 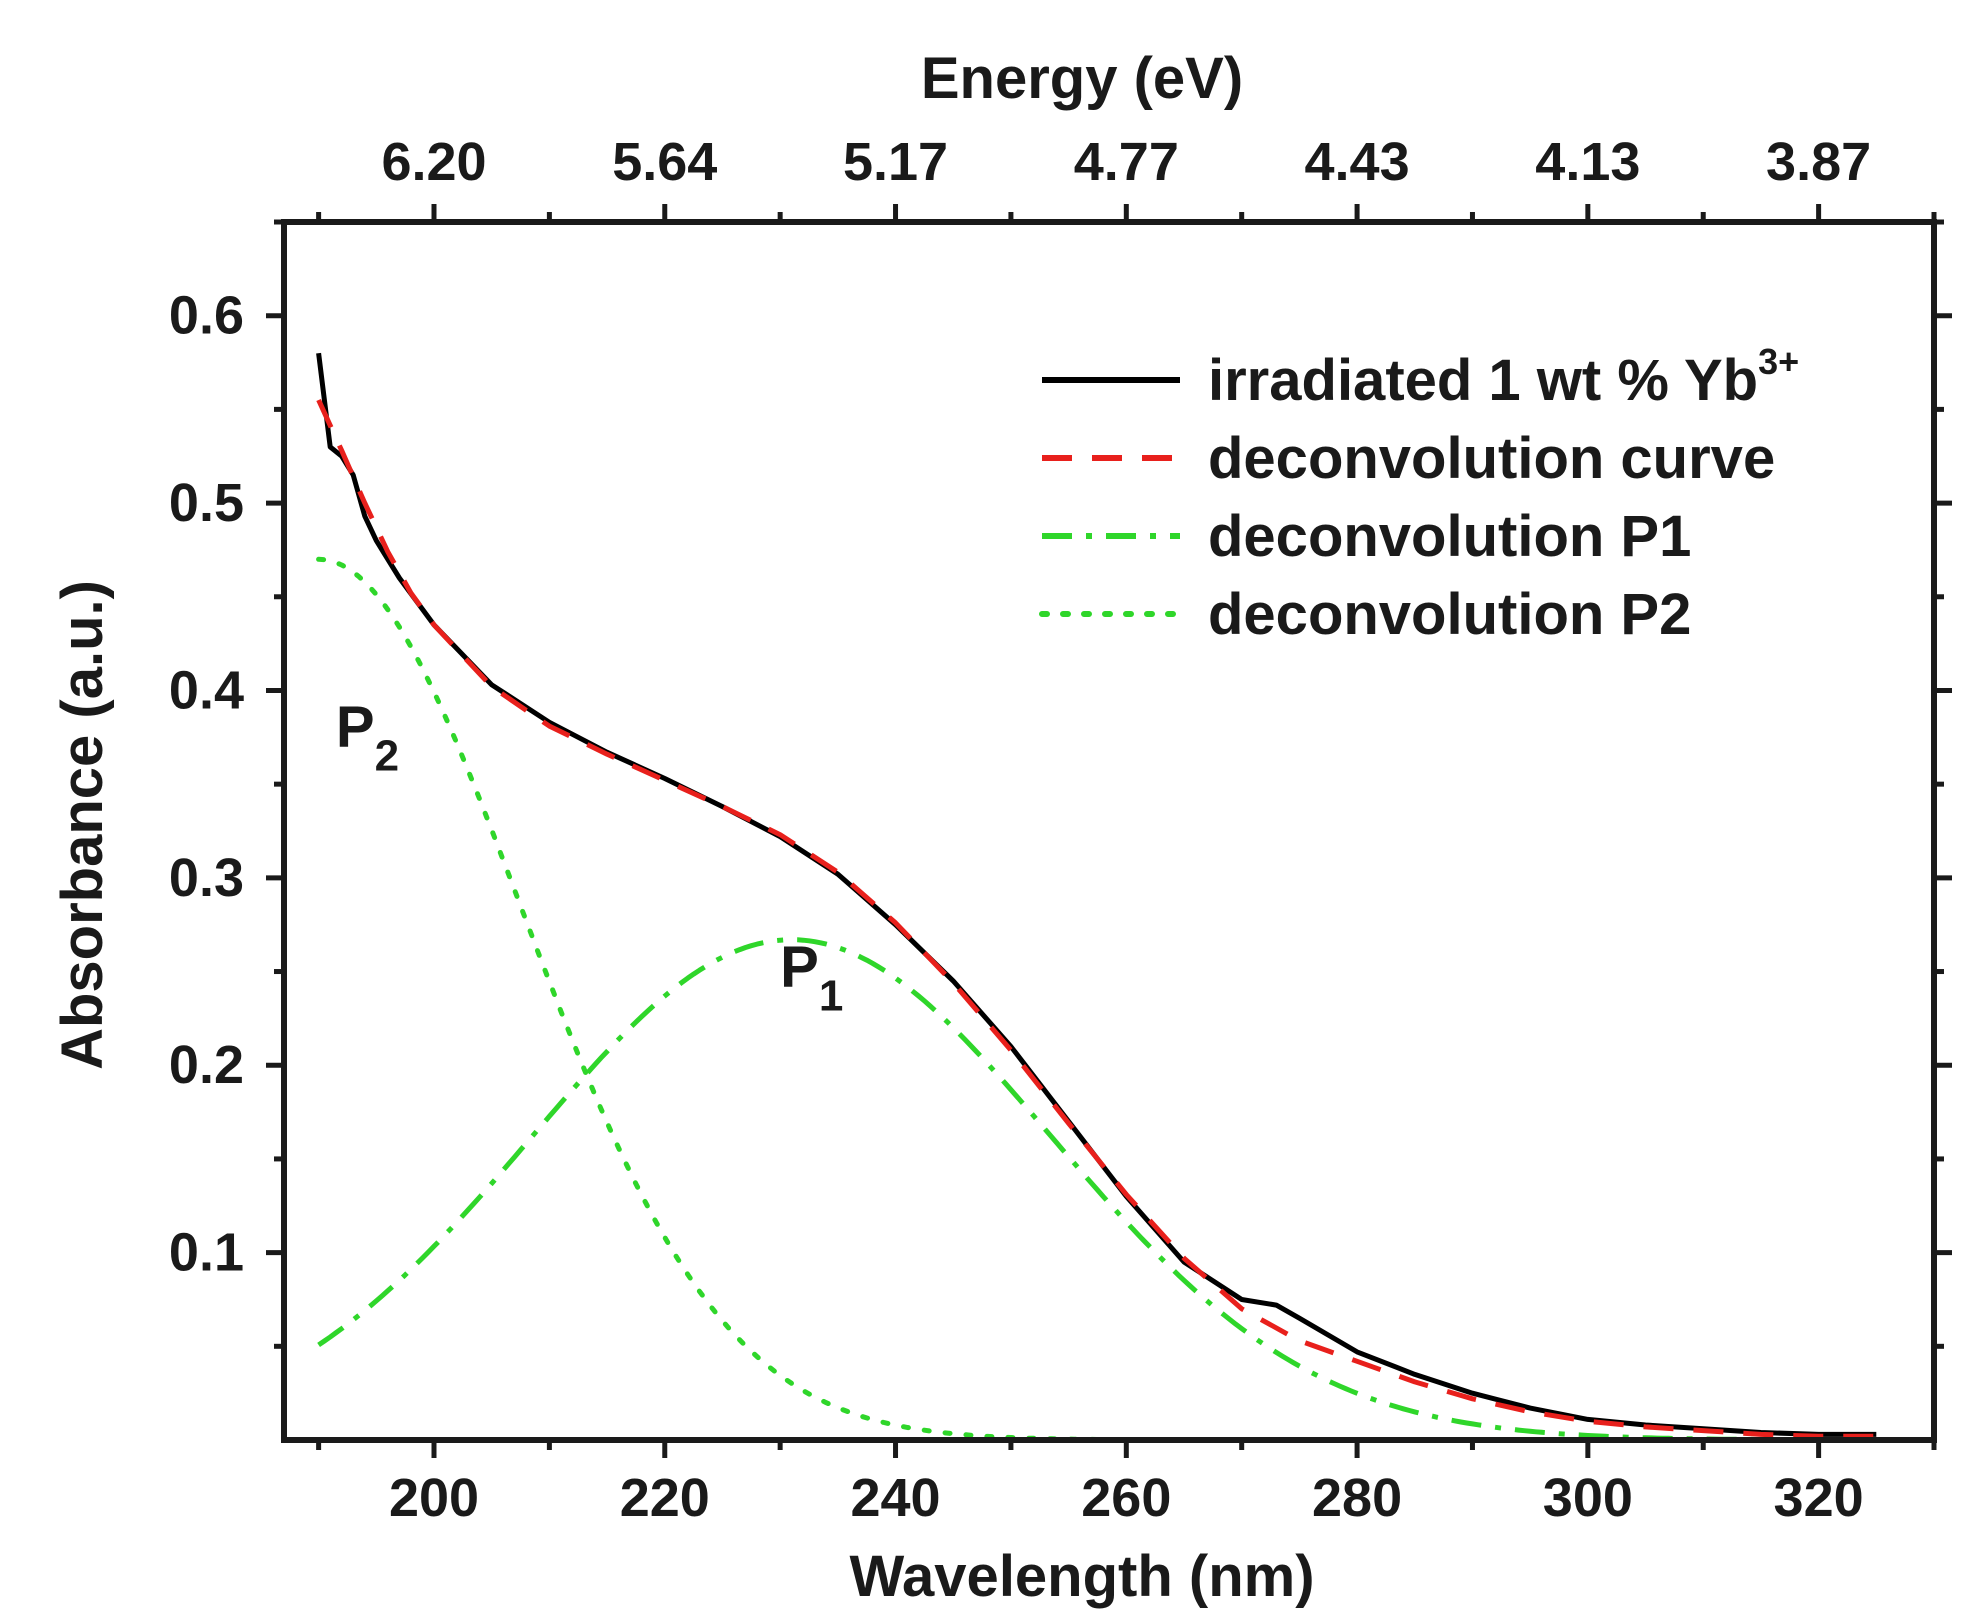 I want to click on y-tick-label: 0.1, so click(x=206, y=1253).